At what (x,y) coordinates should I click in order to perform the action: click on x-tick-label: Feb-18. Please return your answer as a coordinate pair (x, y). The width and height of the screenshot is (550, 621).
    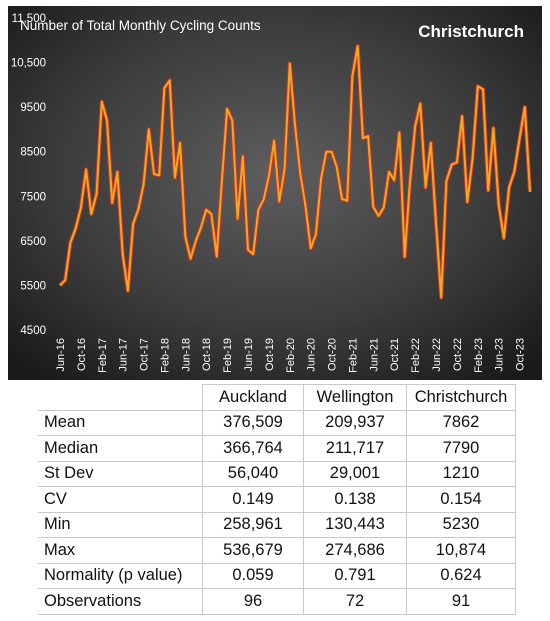
    Looking at the image, I should click on (165, 355).